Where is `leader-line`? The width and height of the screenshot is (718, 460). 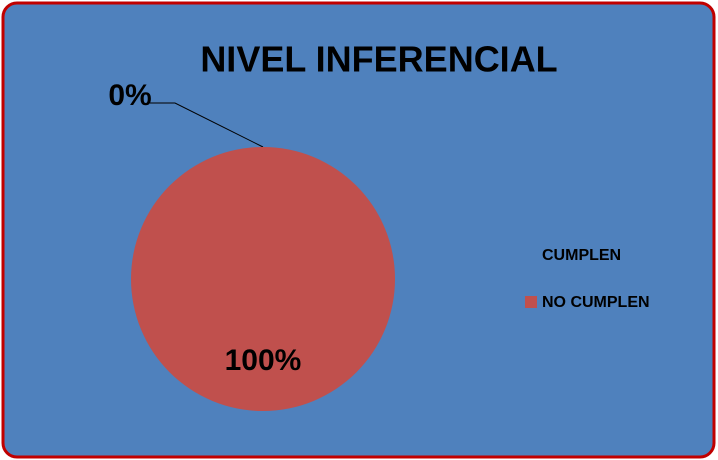 leader-line is located at coordinates (207, 125).